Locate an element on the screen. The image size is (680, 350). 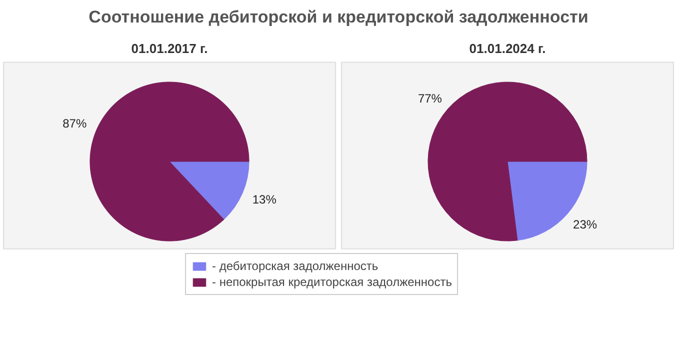
data-label: 13% is located at coordinates (264, 199).